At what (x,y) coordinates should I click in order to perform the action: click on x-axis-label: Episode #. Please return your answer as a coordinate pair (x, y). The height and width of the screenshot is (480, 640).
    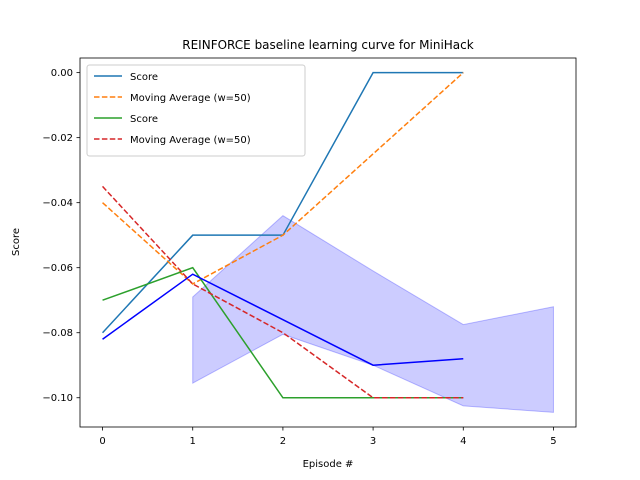
    Looking at the image, I should click on (328, 464).